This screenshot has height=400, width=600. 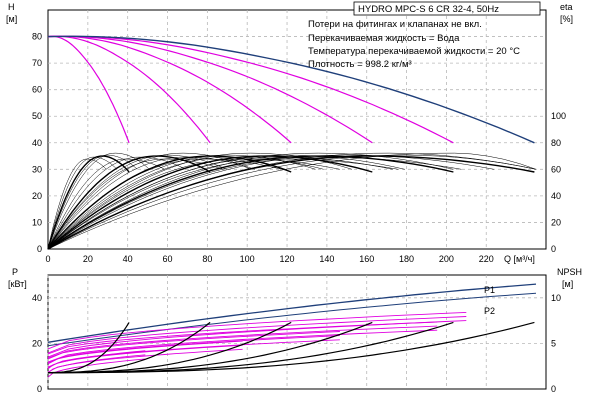 What do you see at coordinates (168, 259) in the screenshot?
I see `flow-tick-label: 60` at bounding box center [168, 259].